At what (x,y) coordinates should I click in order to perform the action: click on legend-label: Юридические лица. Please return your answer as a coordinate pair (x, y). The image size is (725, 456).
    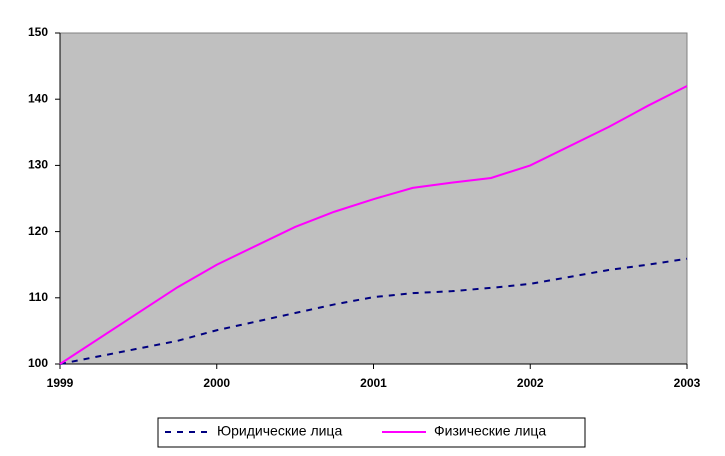
    Looking at the image, I should click on (279, 431).